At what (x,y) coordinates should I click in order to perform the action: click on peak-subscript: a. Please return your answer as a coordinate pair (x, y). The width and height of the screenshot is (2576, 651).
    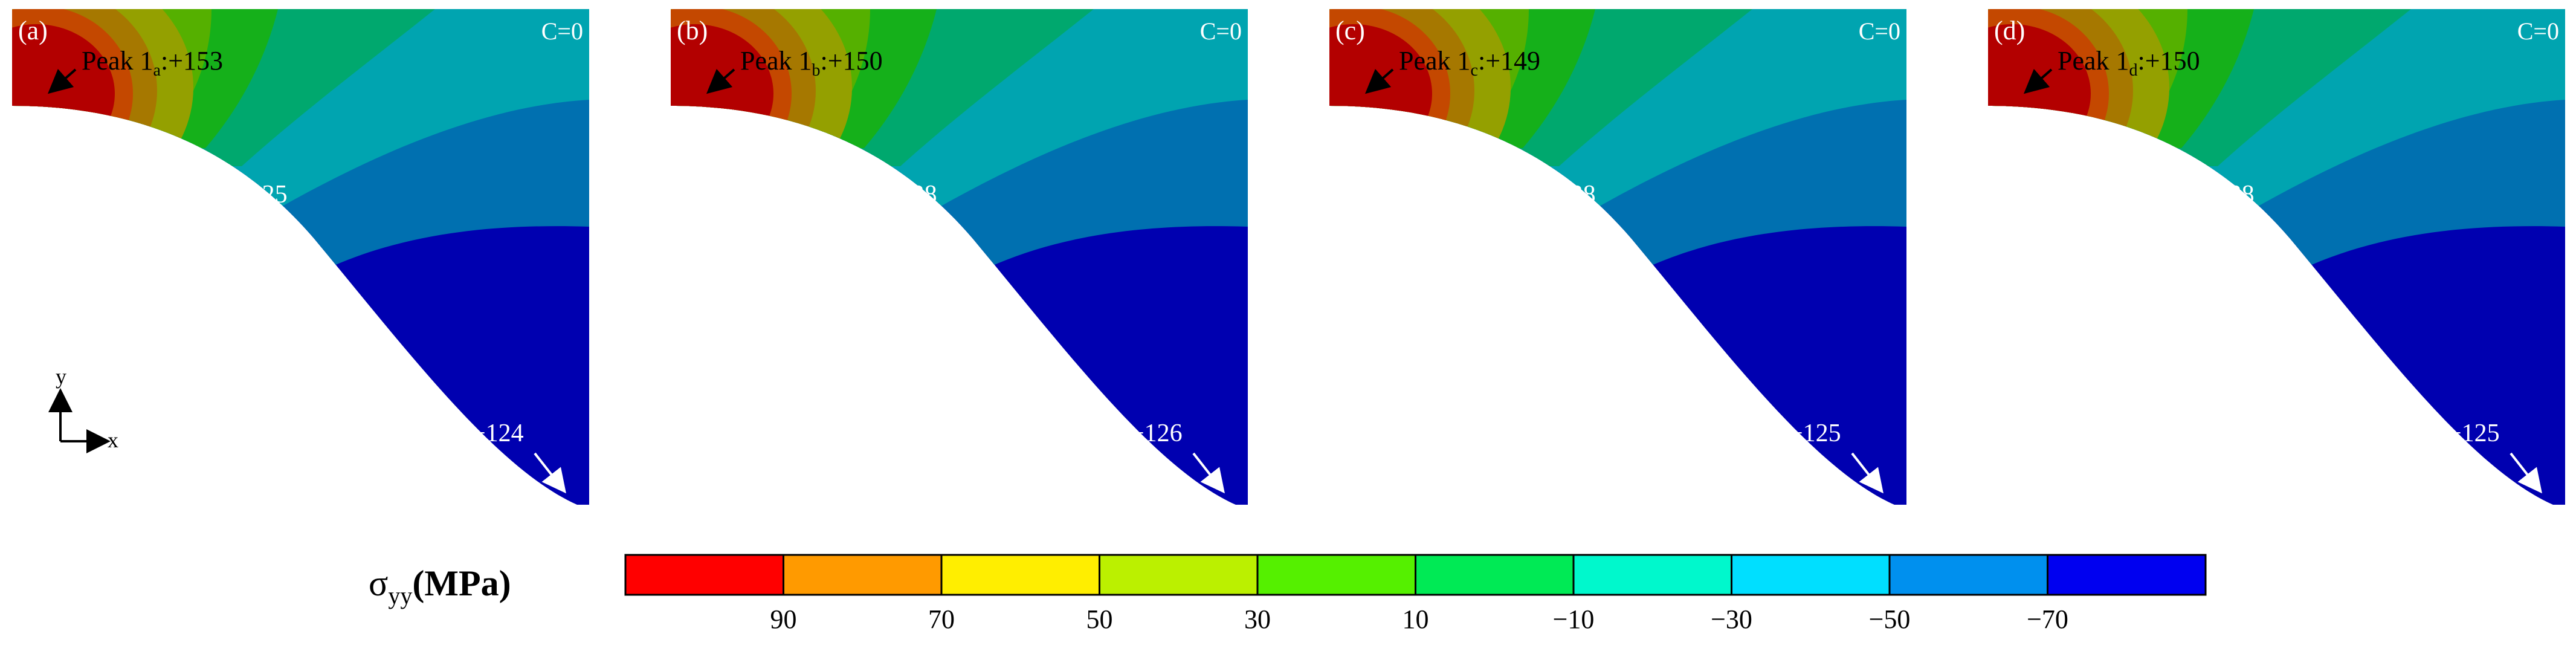
    Looking at the image, I should click on (157, 70).